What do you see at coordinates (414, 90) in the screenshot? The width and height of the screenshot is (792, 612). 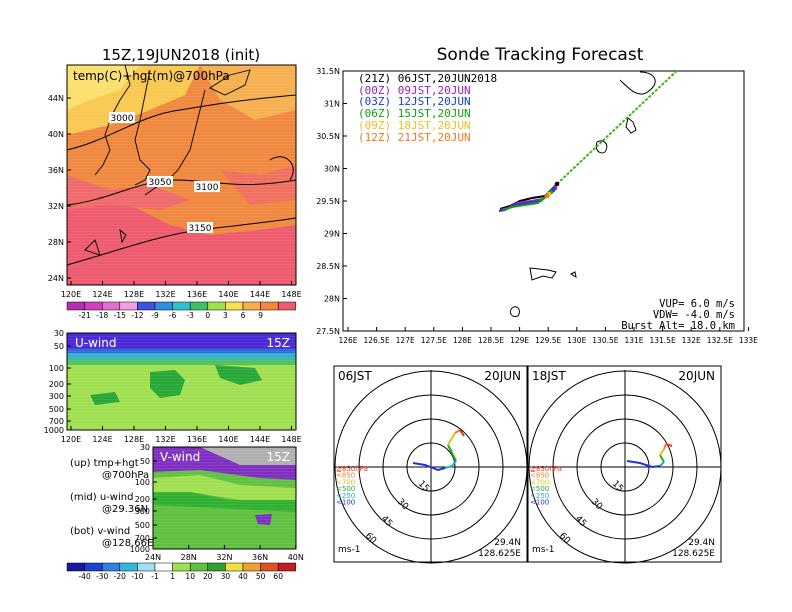 I see `legend-entry: (00Z) 09JST,20JUN` at bounding box center [414, 90].